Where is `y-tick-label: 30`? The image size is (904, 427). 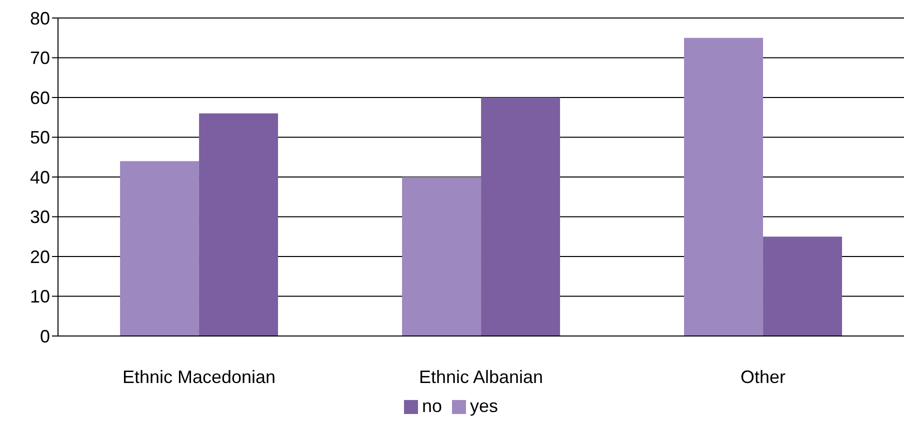 y-tick-label: 30 is located at coordinates (40, 217).